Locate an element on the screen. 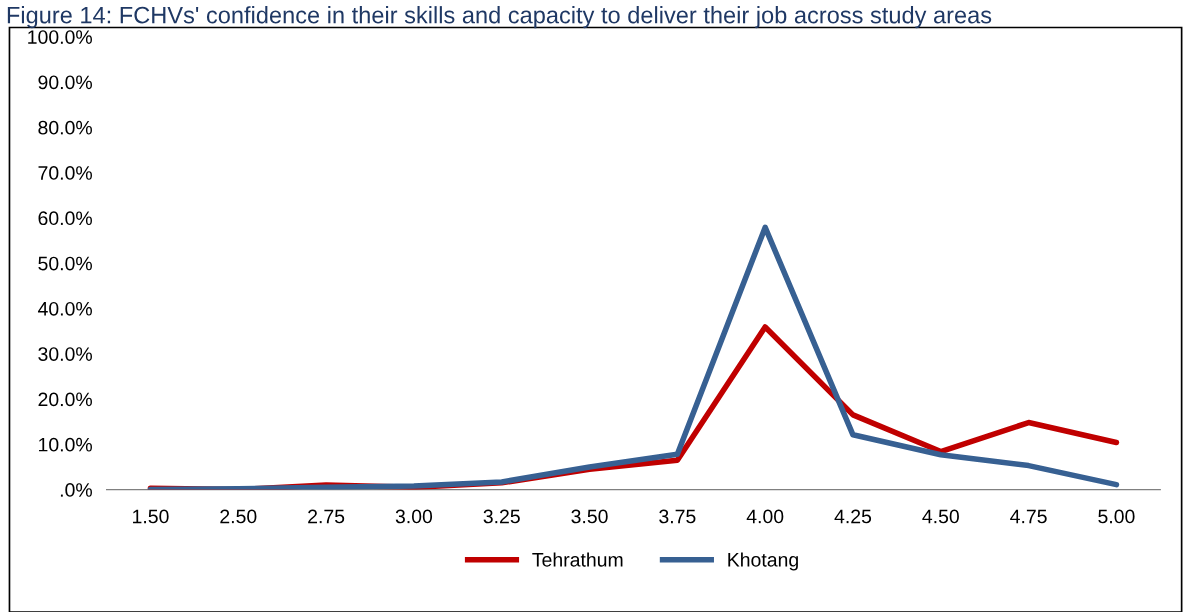 This screenshot has height=612, width=1184. legend-label: Khotang is located at coordinates (763, 561).